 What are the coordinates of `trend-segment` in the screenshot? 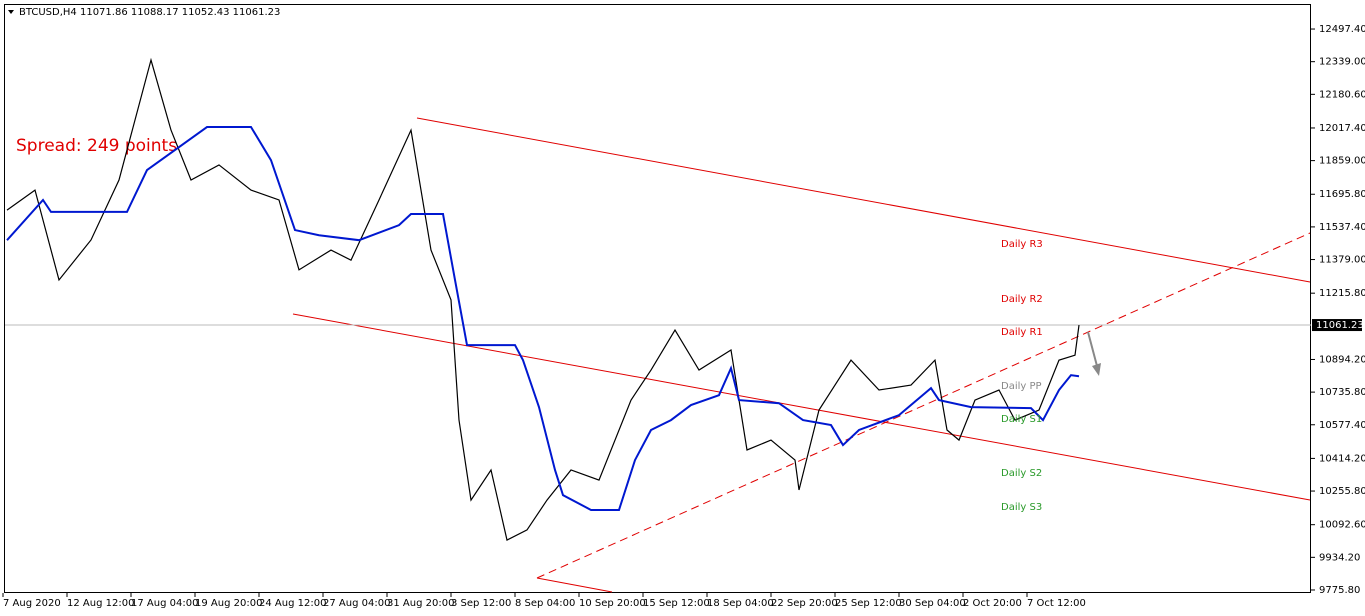 It's located at (574, 585).